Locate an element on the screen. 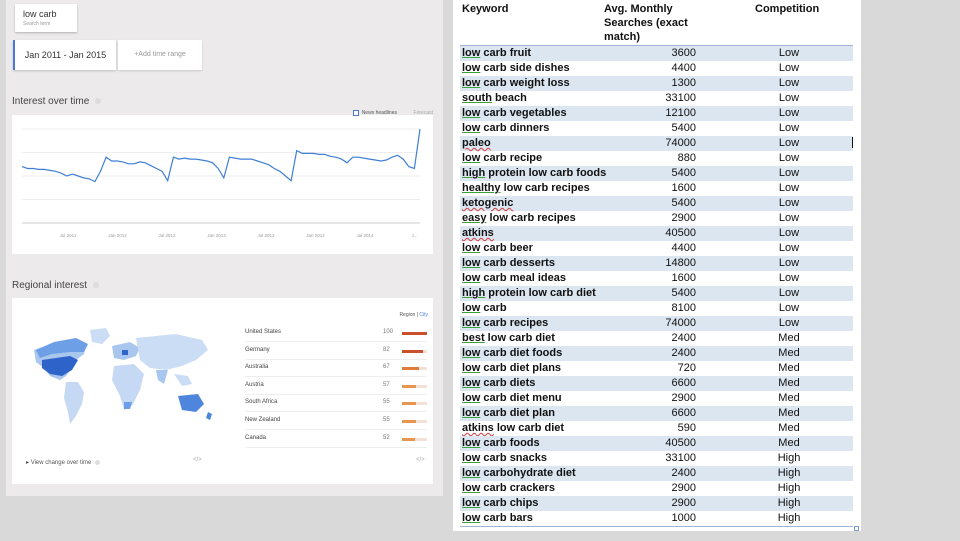 This screenshot has height=541, width=960. region-row: Austria 57 is located at coordinates (336, 386).